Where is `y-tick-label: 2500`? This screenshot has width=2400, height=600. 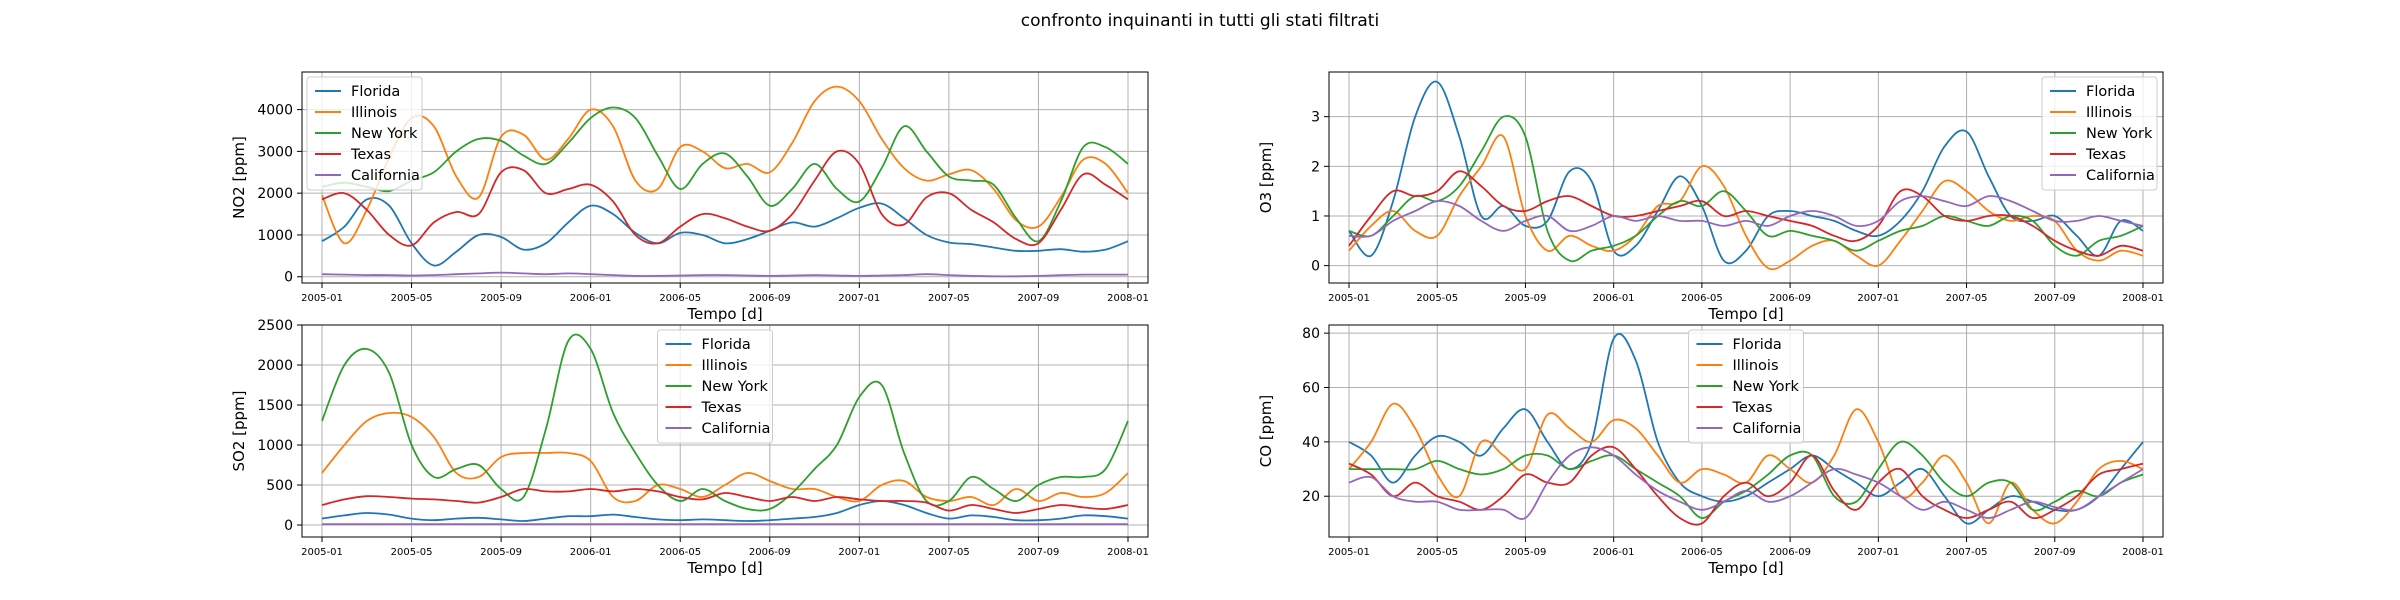
y-tick-label: 2500 is located at coordinates (275, 326).